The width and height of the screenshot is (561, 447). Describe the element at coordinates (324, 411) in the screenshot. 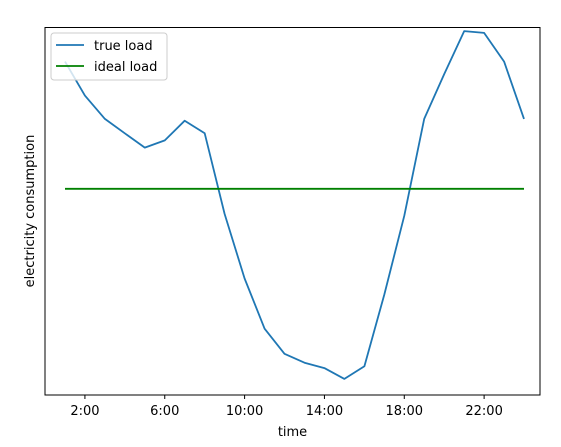

I see `x-tick-label: 14:00` at that location.